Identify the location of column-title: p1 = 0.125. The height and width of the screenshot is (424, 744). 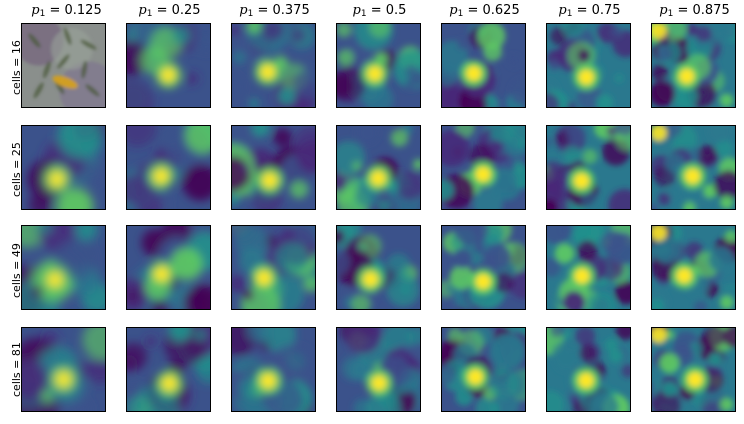
(66, 11).